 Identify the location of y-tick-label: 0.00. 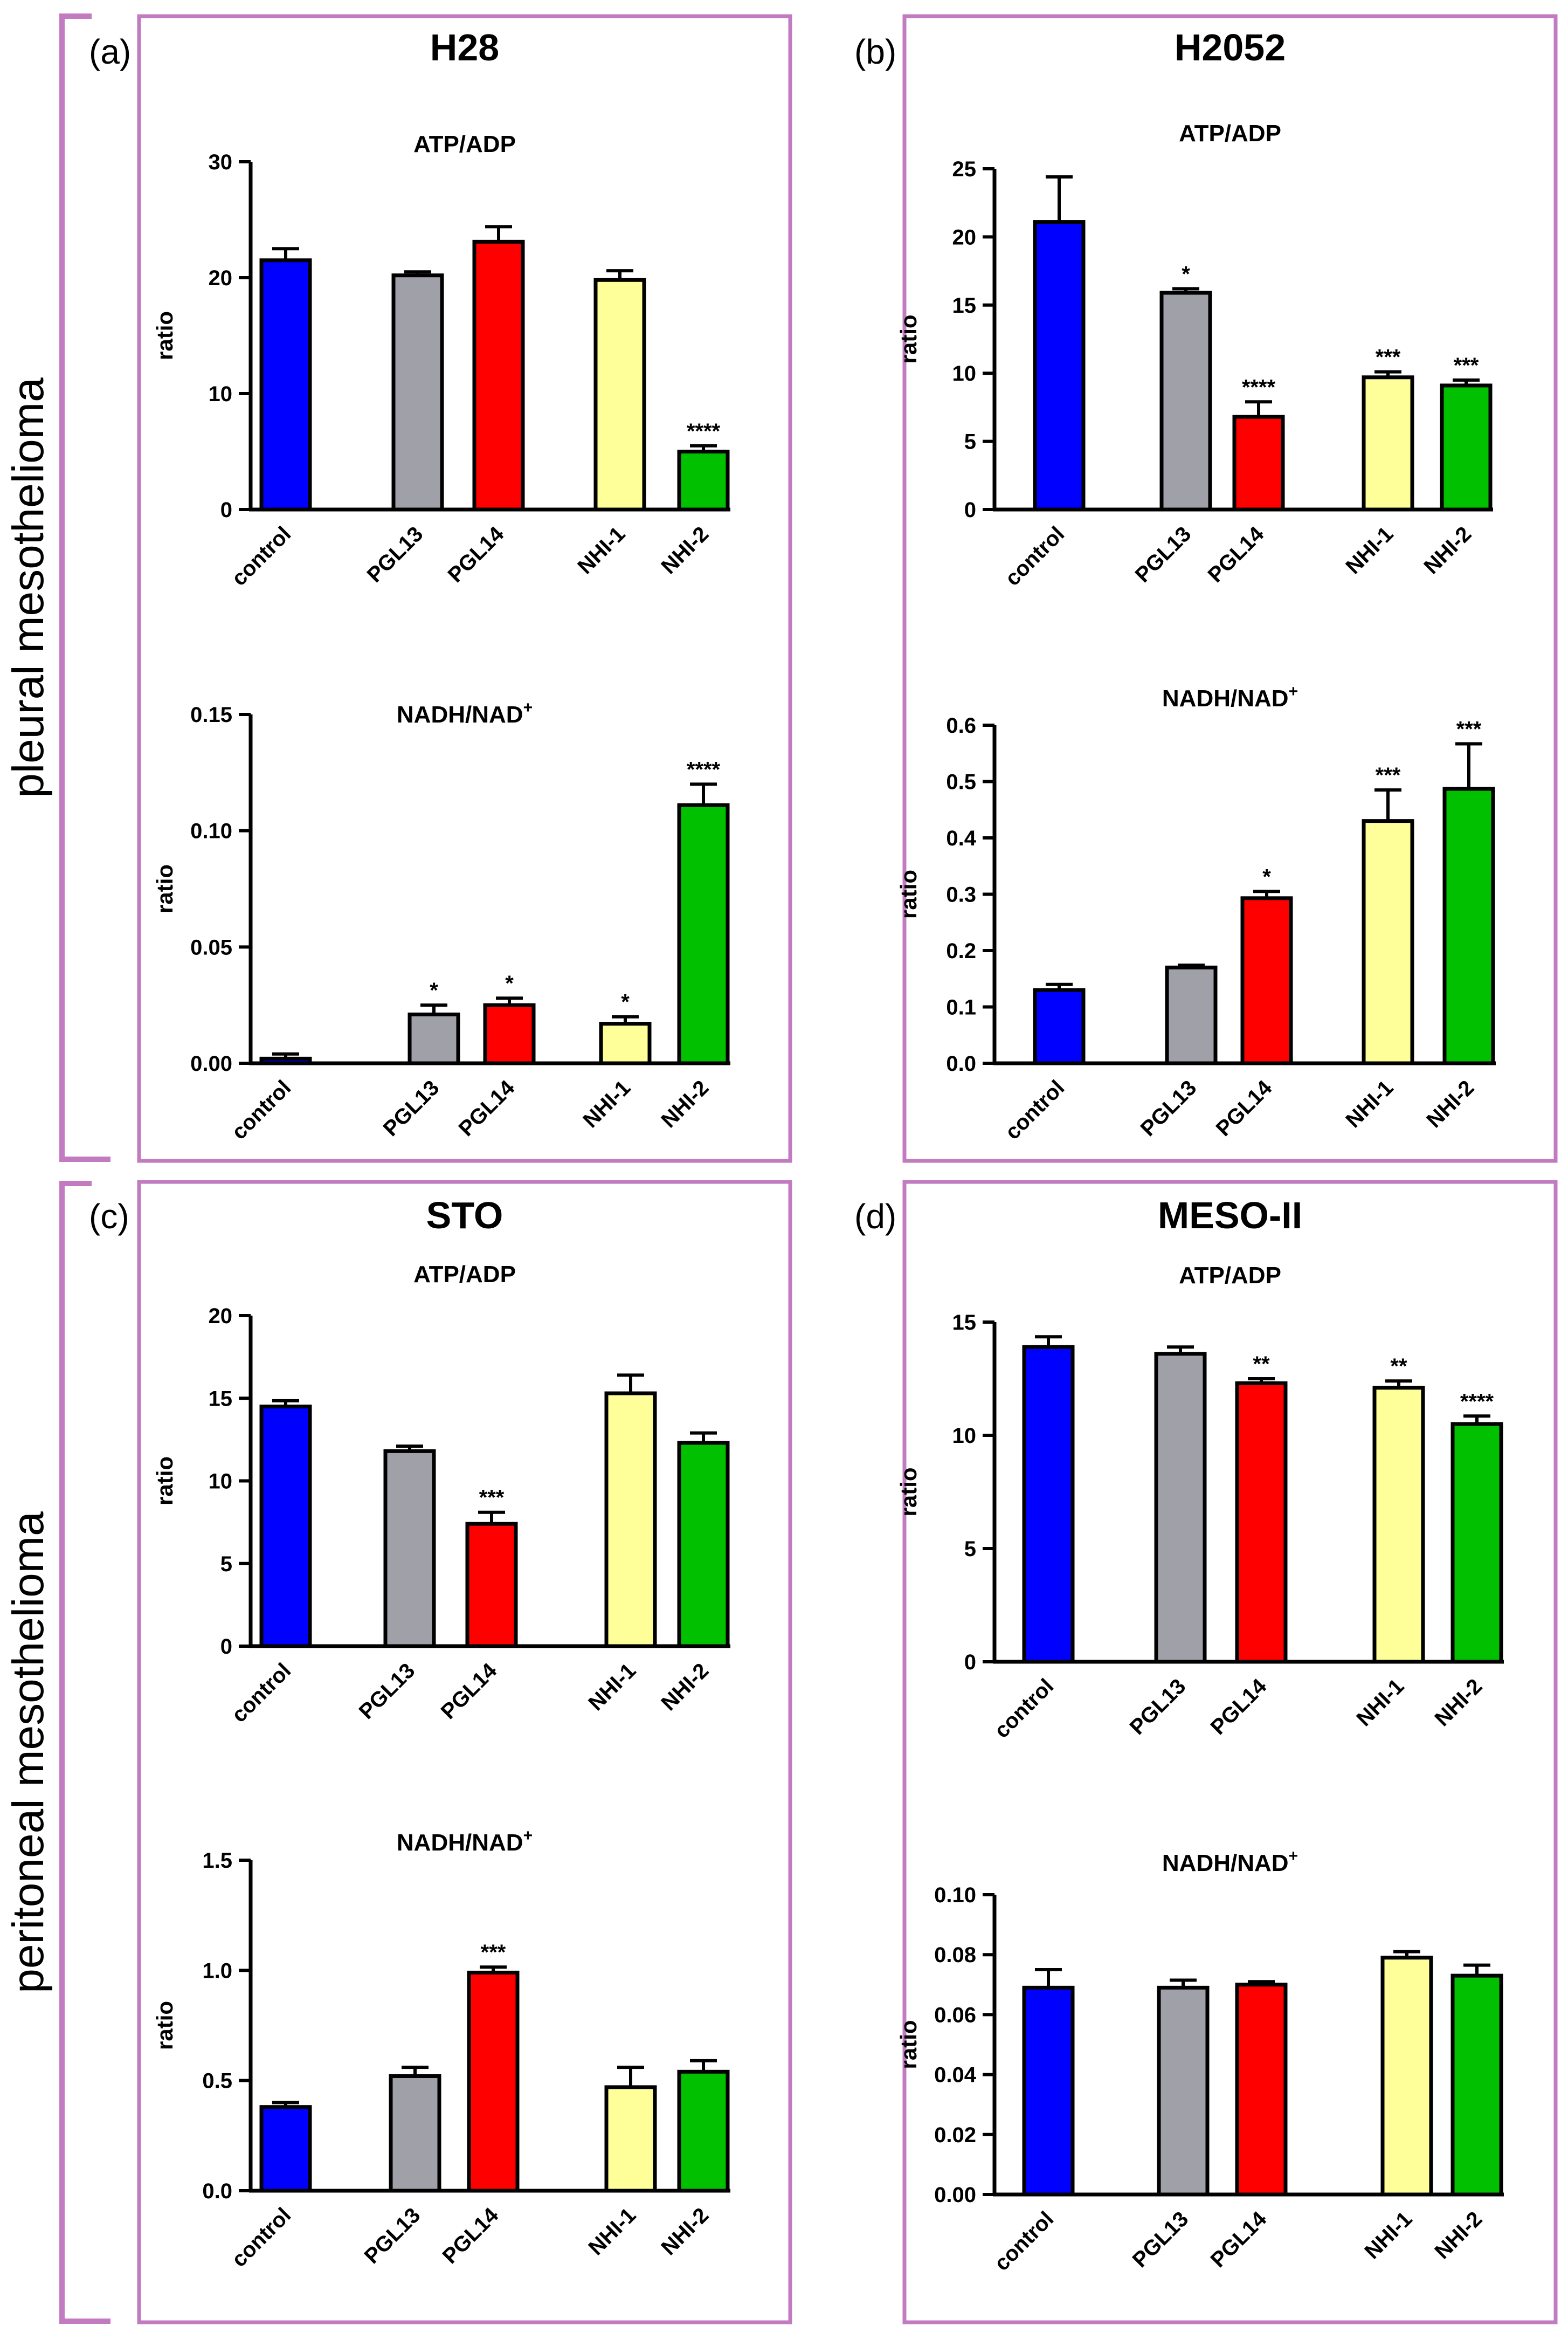
(955, 2195).